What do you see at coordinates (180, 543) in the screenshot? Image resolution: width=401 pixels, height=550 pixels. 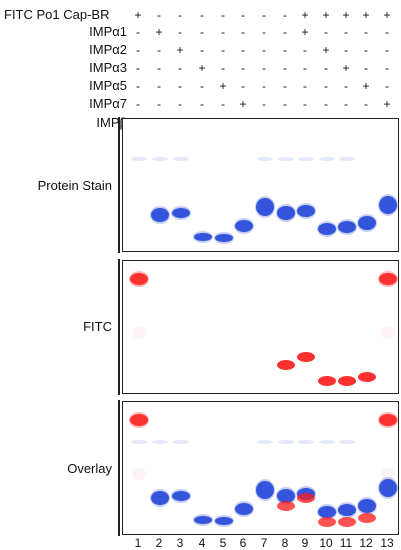 I see `lane-number: 3` at bounding box center [180, 543].